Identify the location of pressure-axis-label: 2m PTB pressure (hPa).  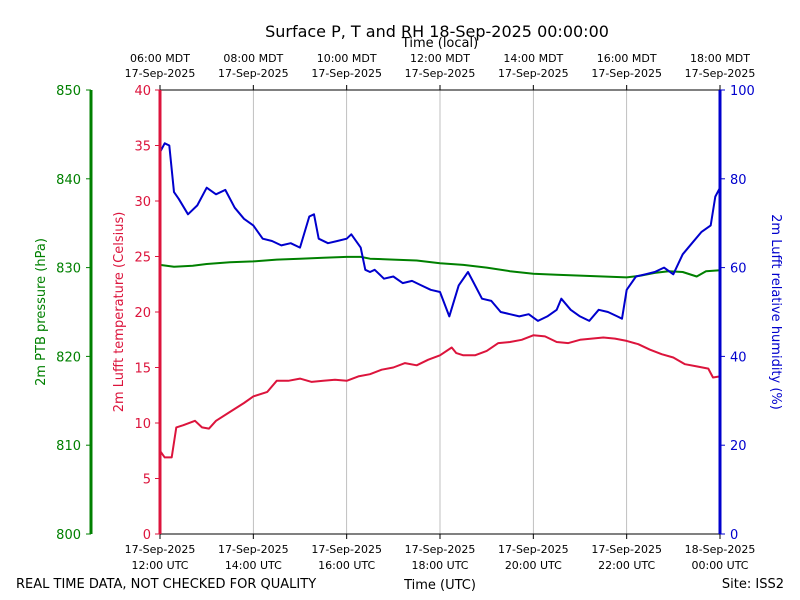
(41, 312).